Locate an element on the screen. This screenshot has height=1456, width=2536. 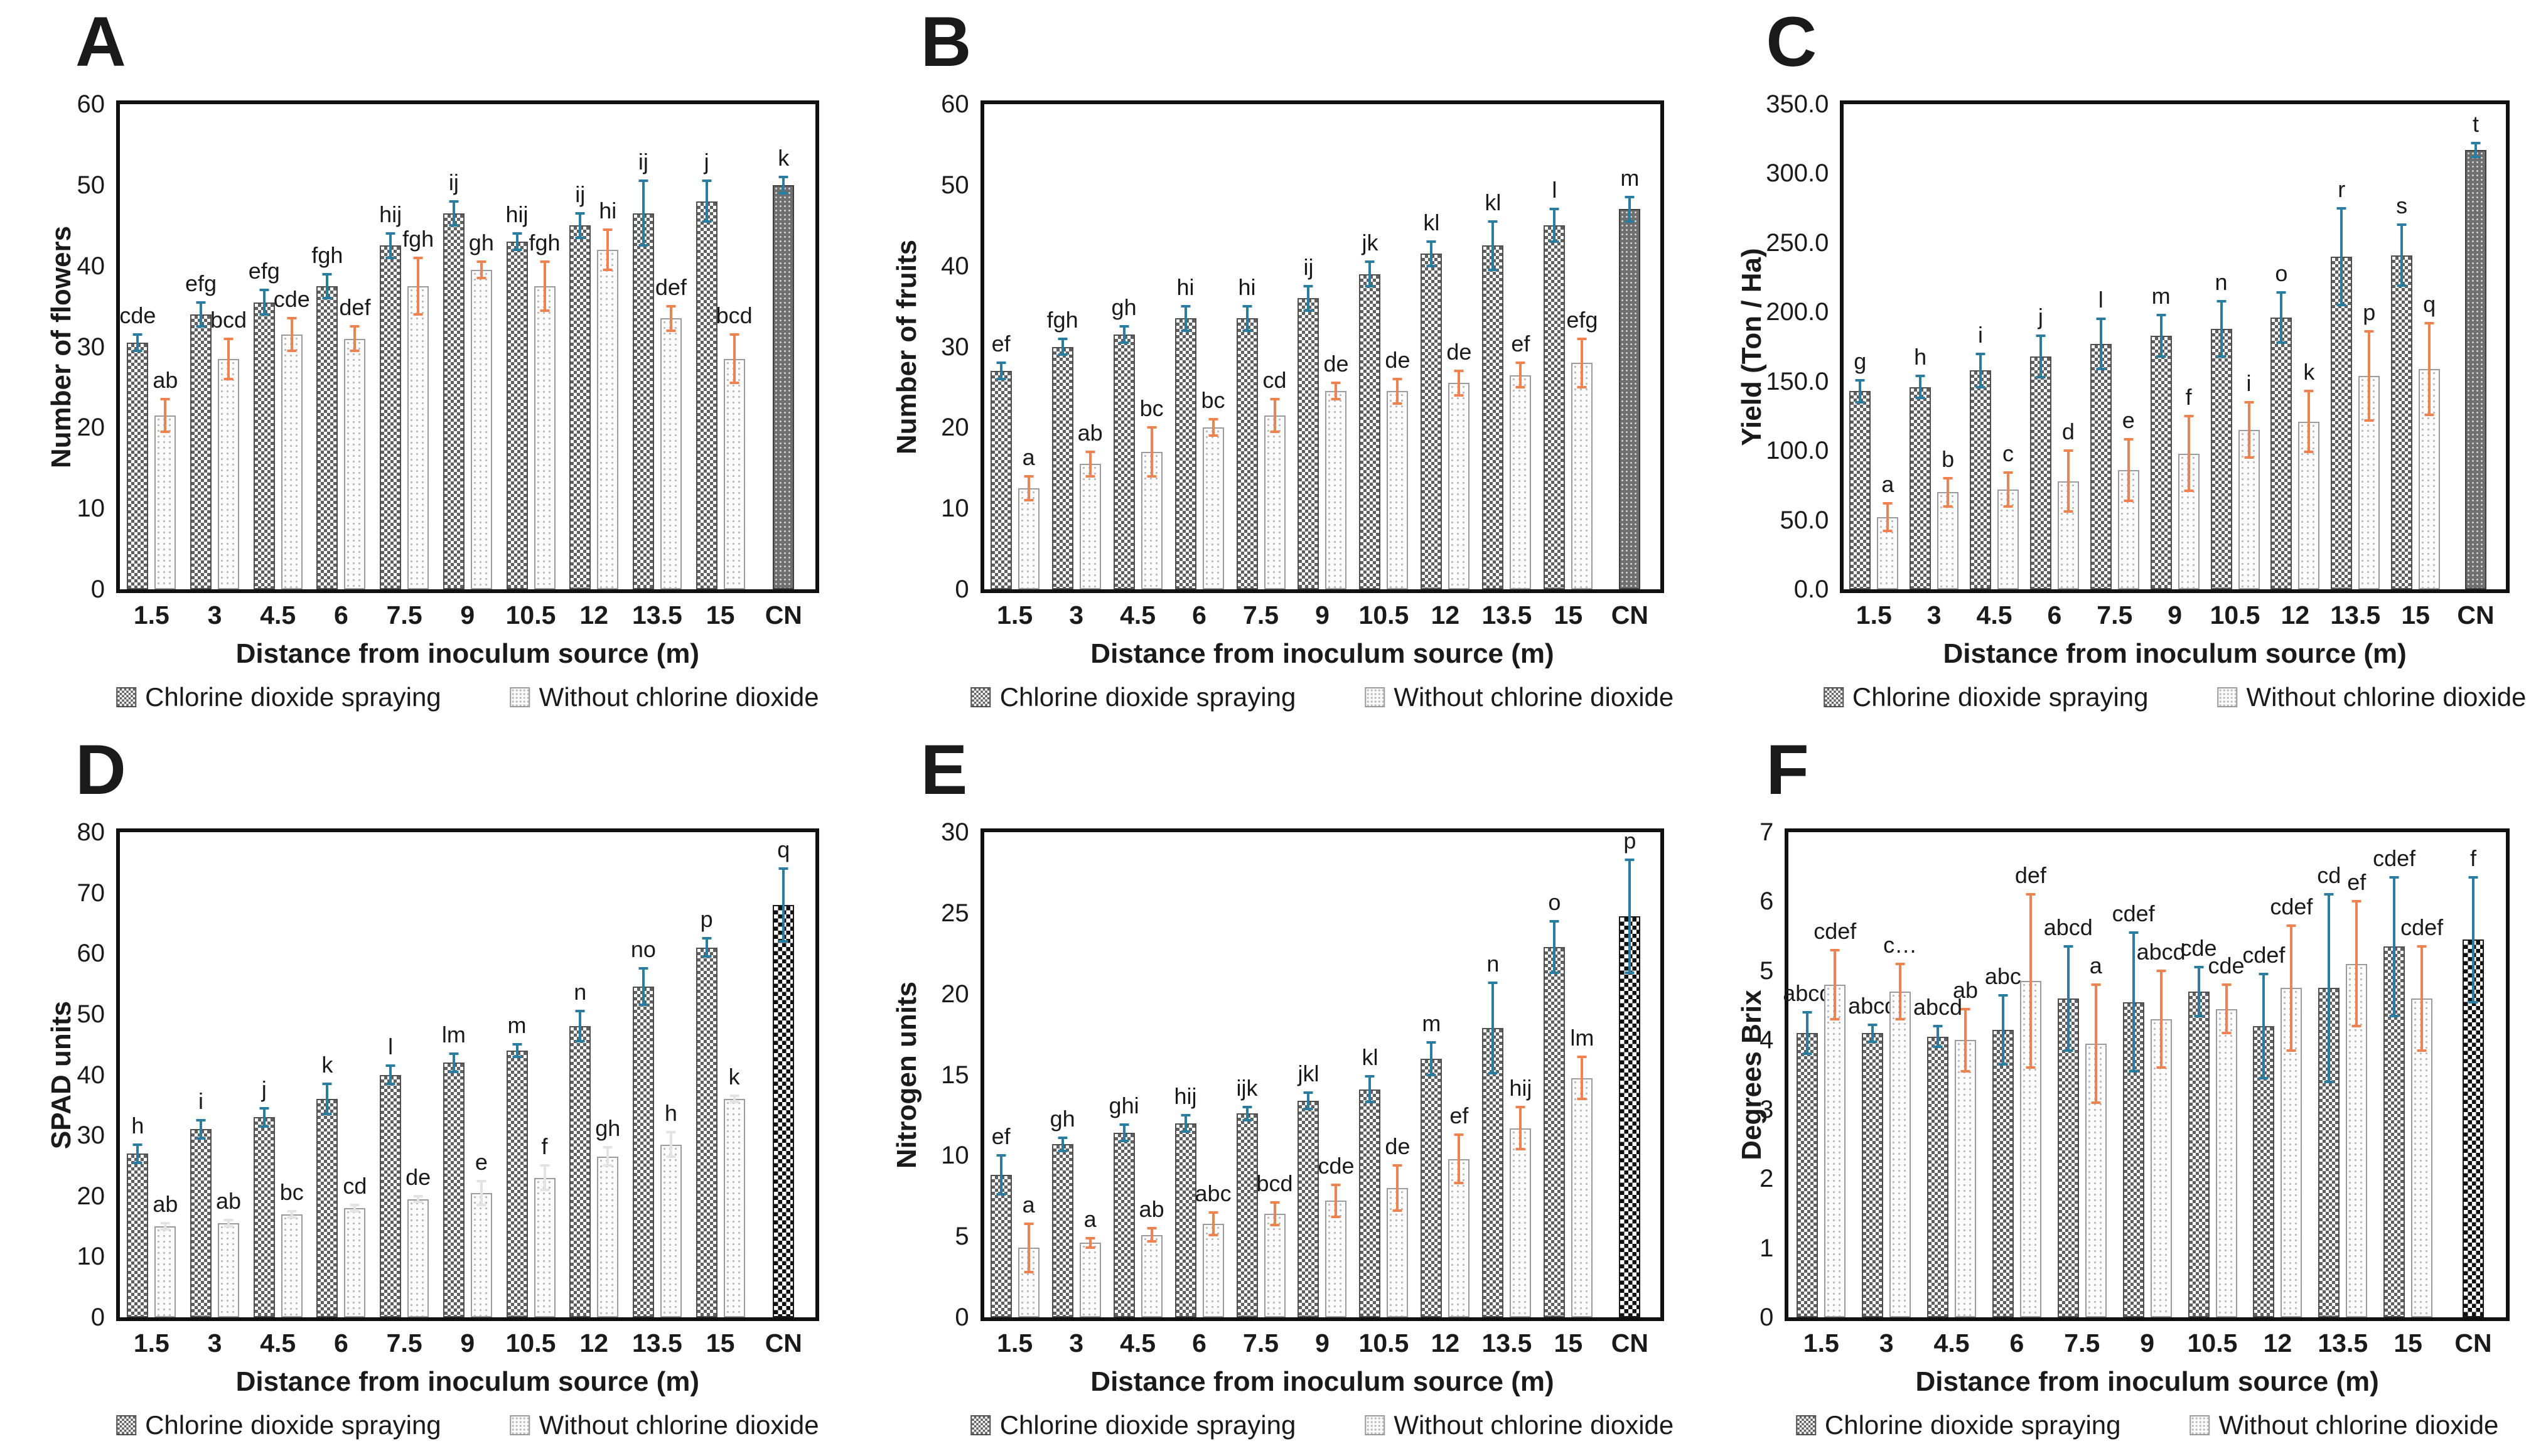
significance-label: def is located at coordinates (2030, 875).